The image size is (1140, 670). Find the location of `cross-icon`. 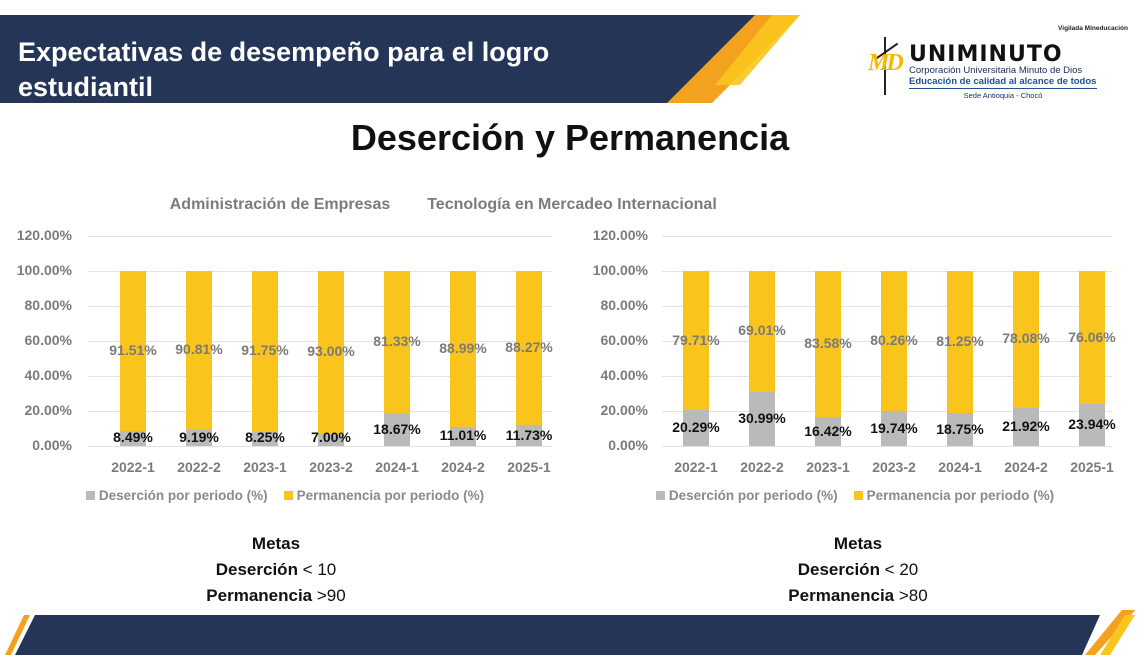

cross-icon is located at coordinates (885, 66).